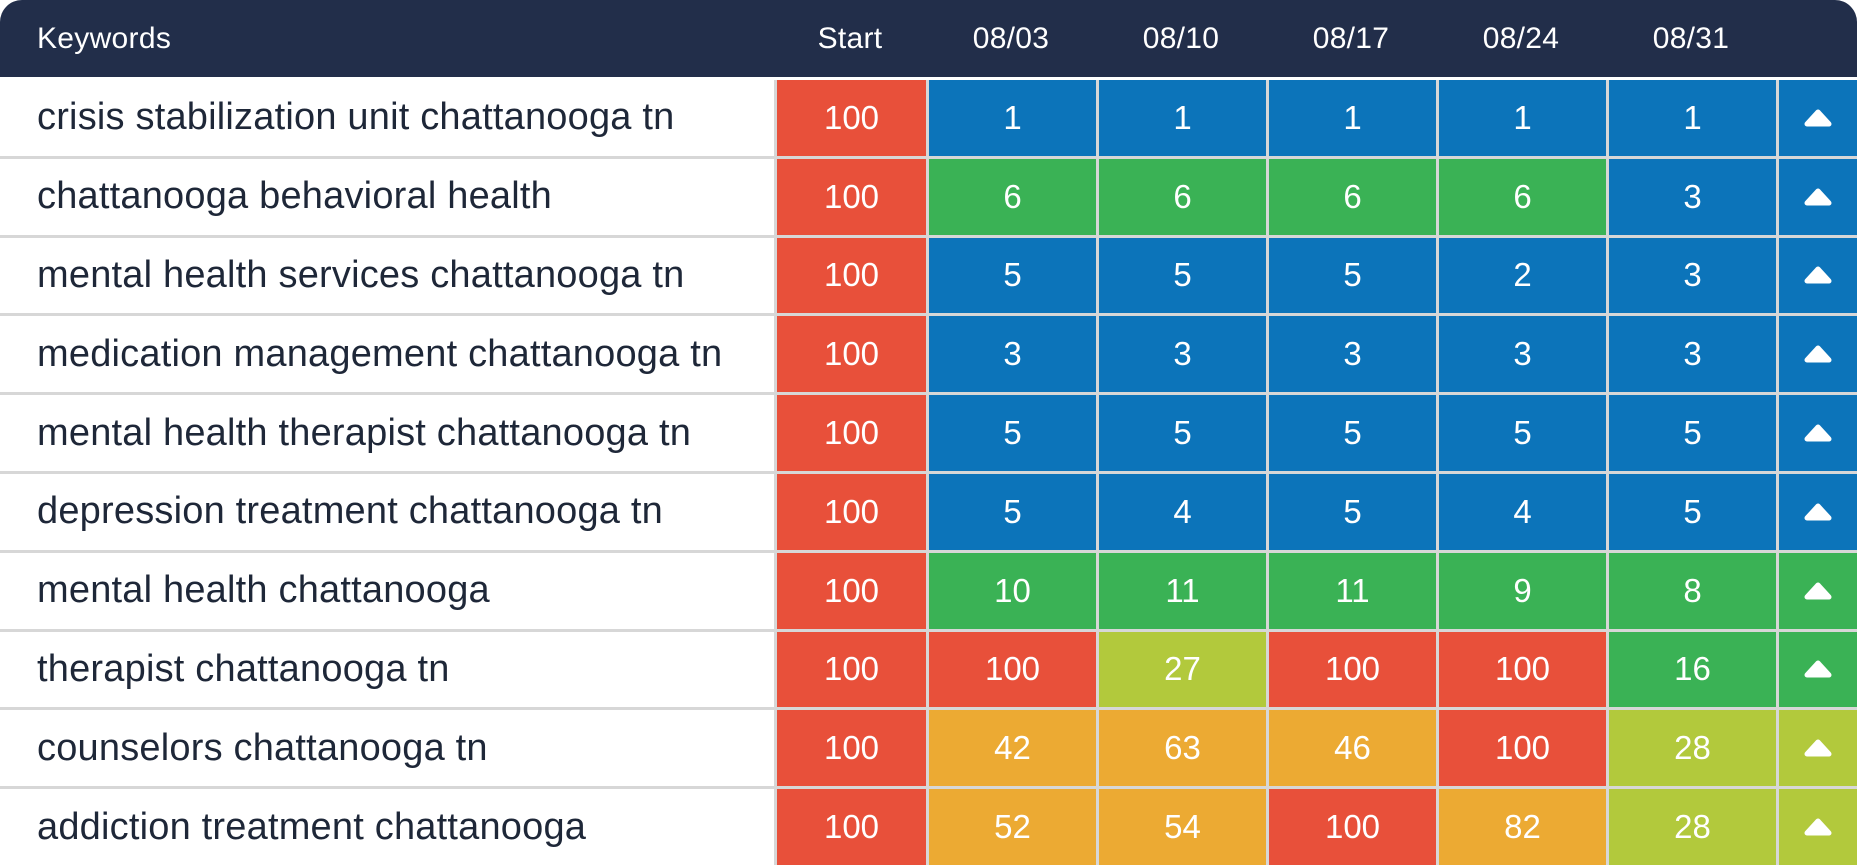 This screenshot has height=865, width=1857. What do you see at coordinates (387, 354) in the screenshot?
I see `keyword-cell: medication management chattanooga tn` at bounding box center [387, 354].